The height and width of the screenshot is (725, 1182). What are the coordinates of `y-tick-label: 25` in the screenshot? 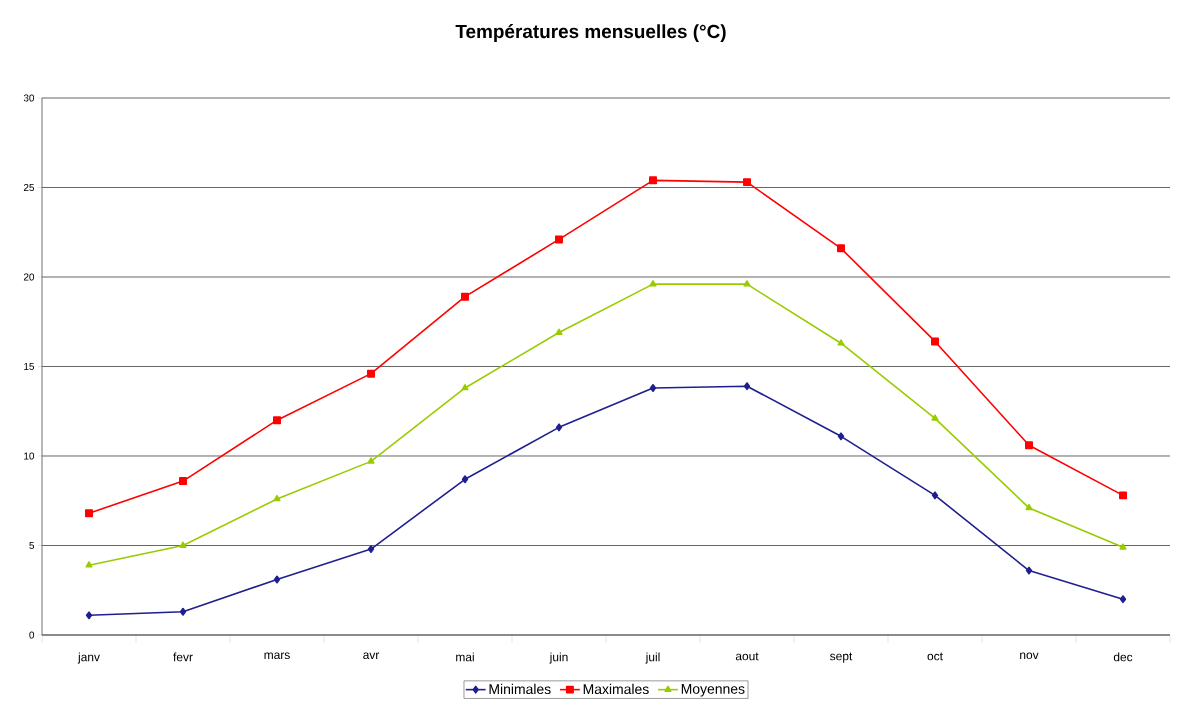 It's located at (29, 187).